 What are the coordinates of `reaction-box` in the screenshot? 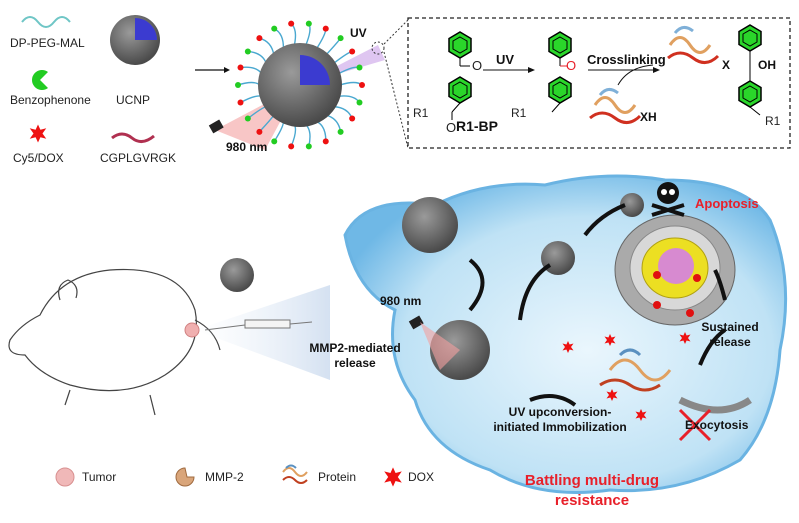 It's located at (599, 83).